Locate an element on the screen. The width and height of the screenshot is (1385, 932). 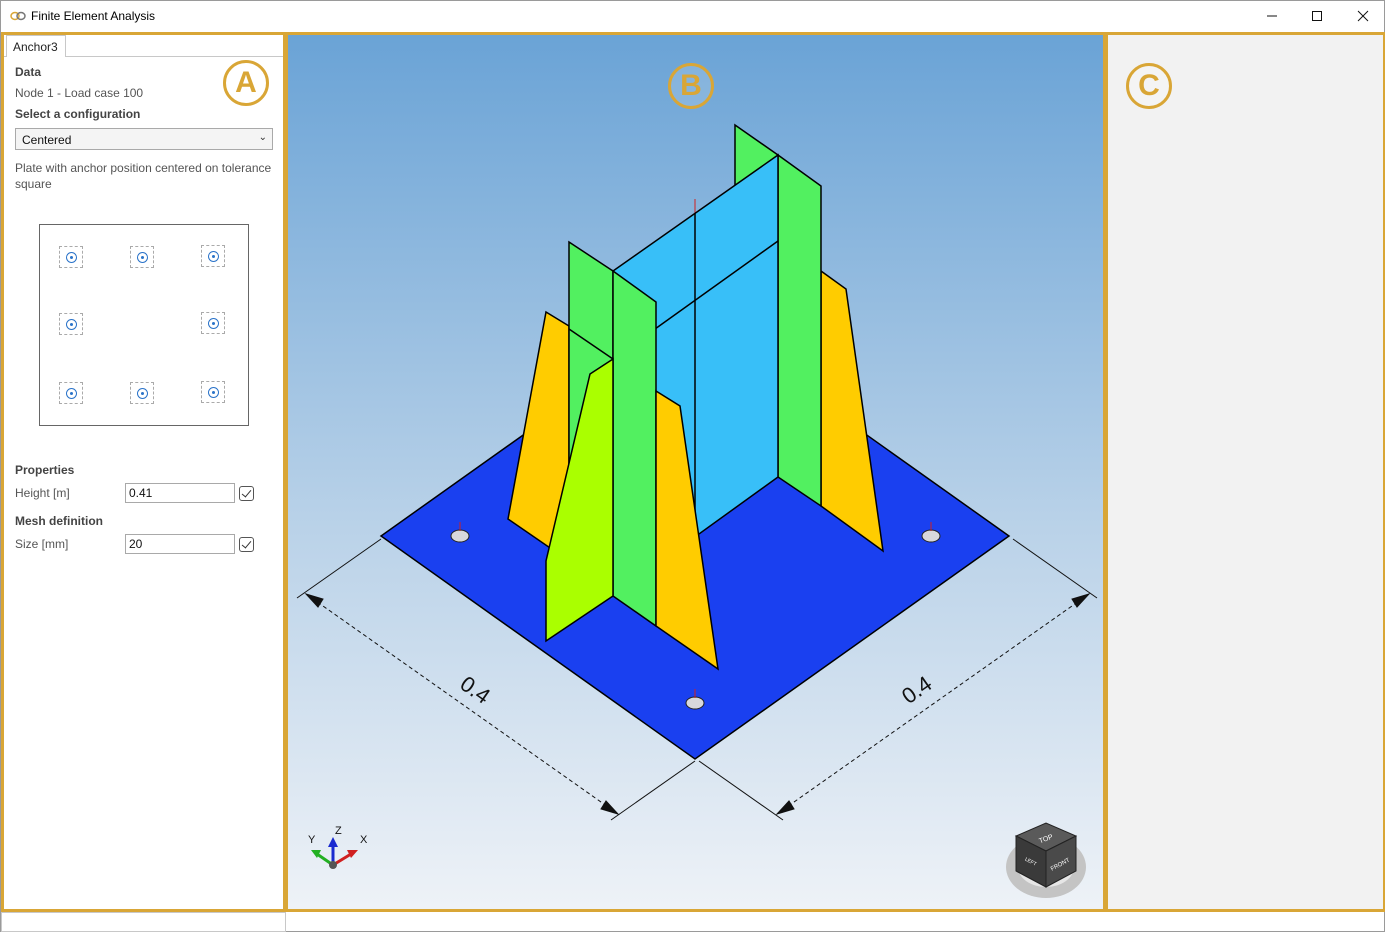
panel-c-badge: C is located at coordinates (1149, 86).